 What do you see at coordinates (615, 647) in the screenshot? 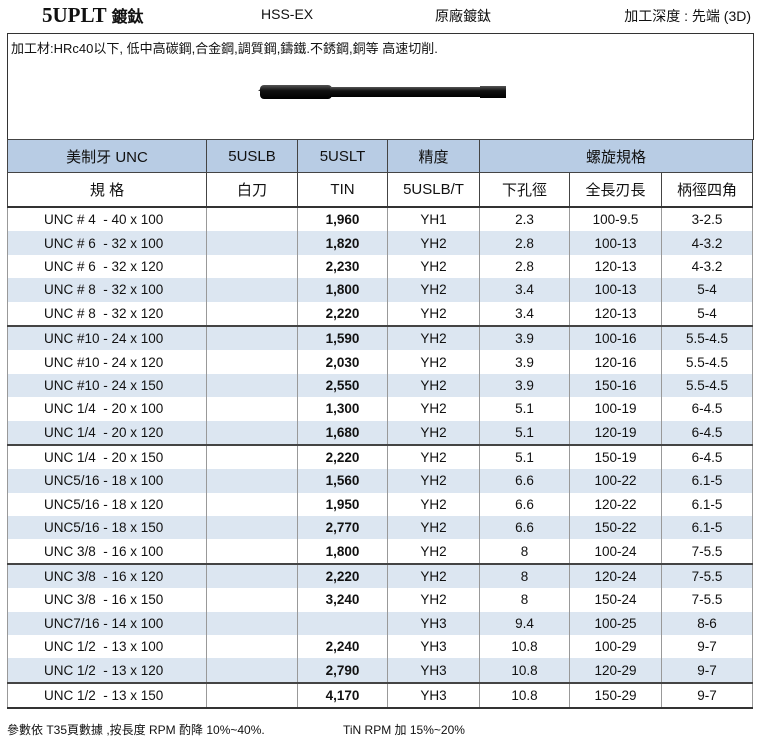
I see `table-cell: 100-29` at bounding box center [615, 647].